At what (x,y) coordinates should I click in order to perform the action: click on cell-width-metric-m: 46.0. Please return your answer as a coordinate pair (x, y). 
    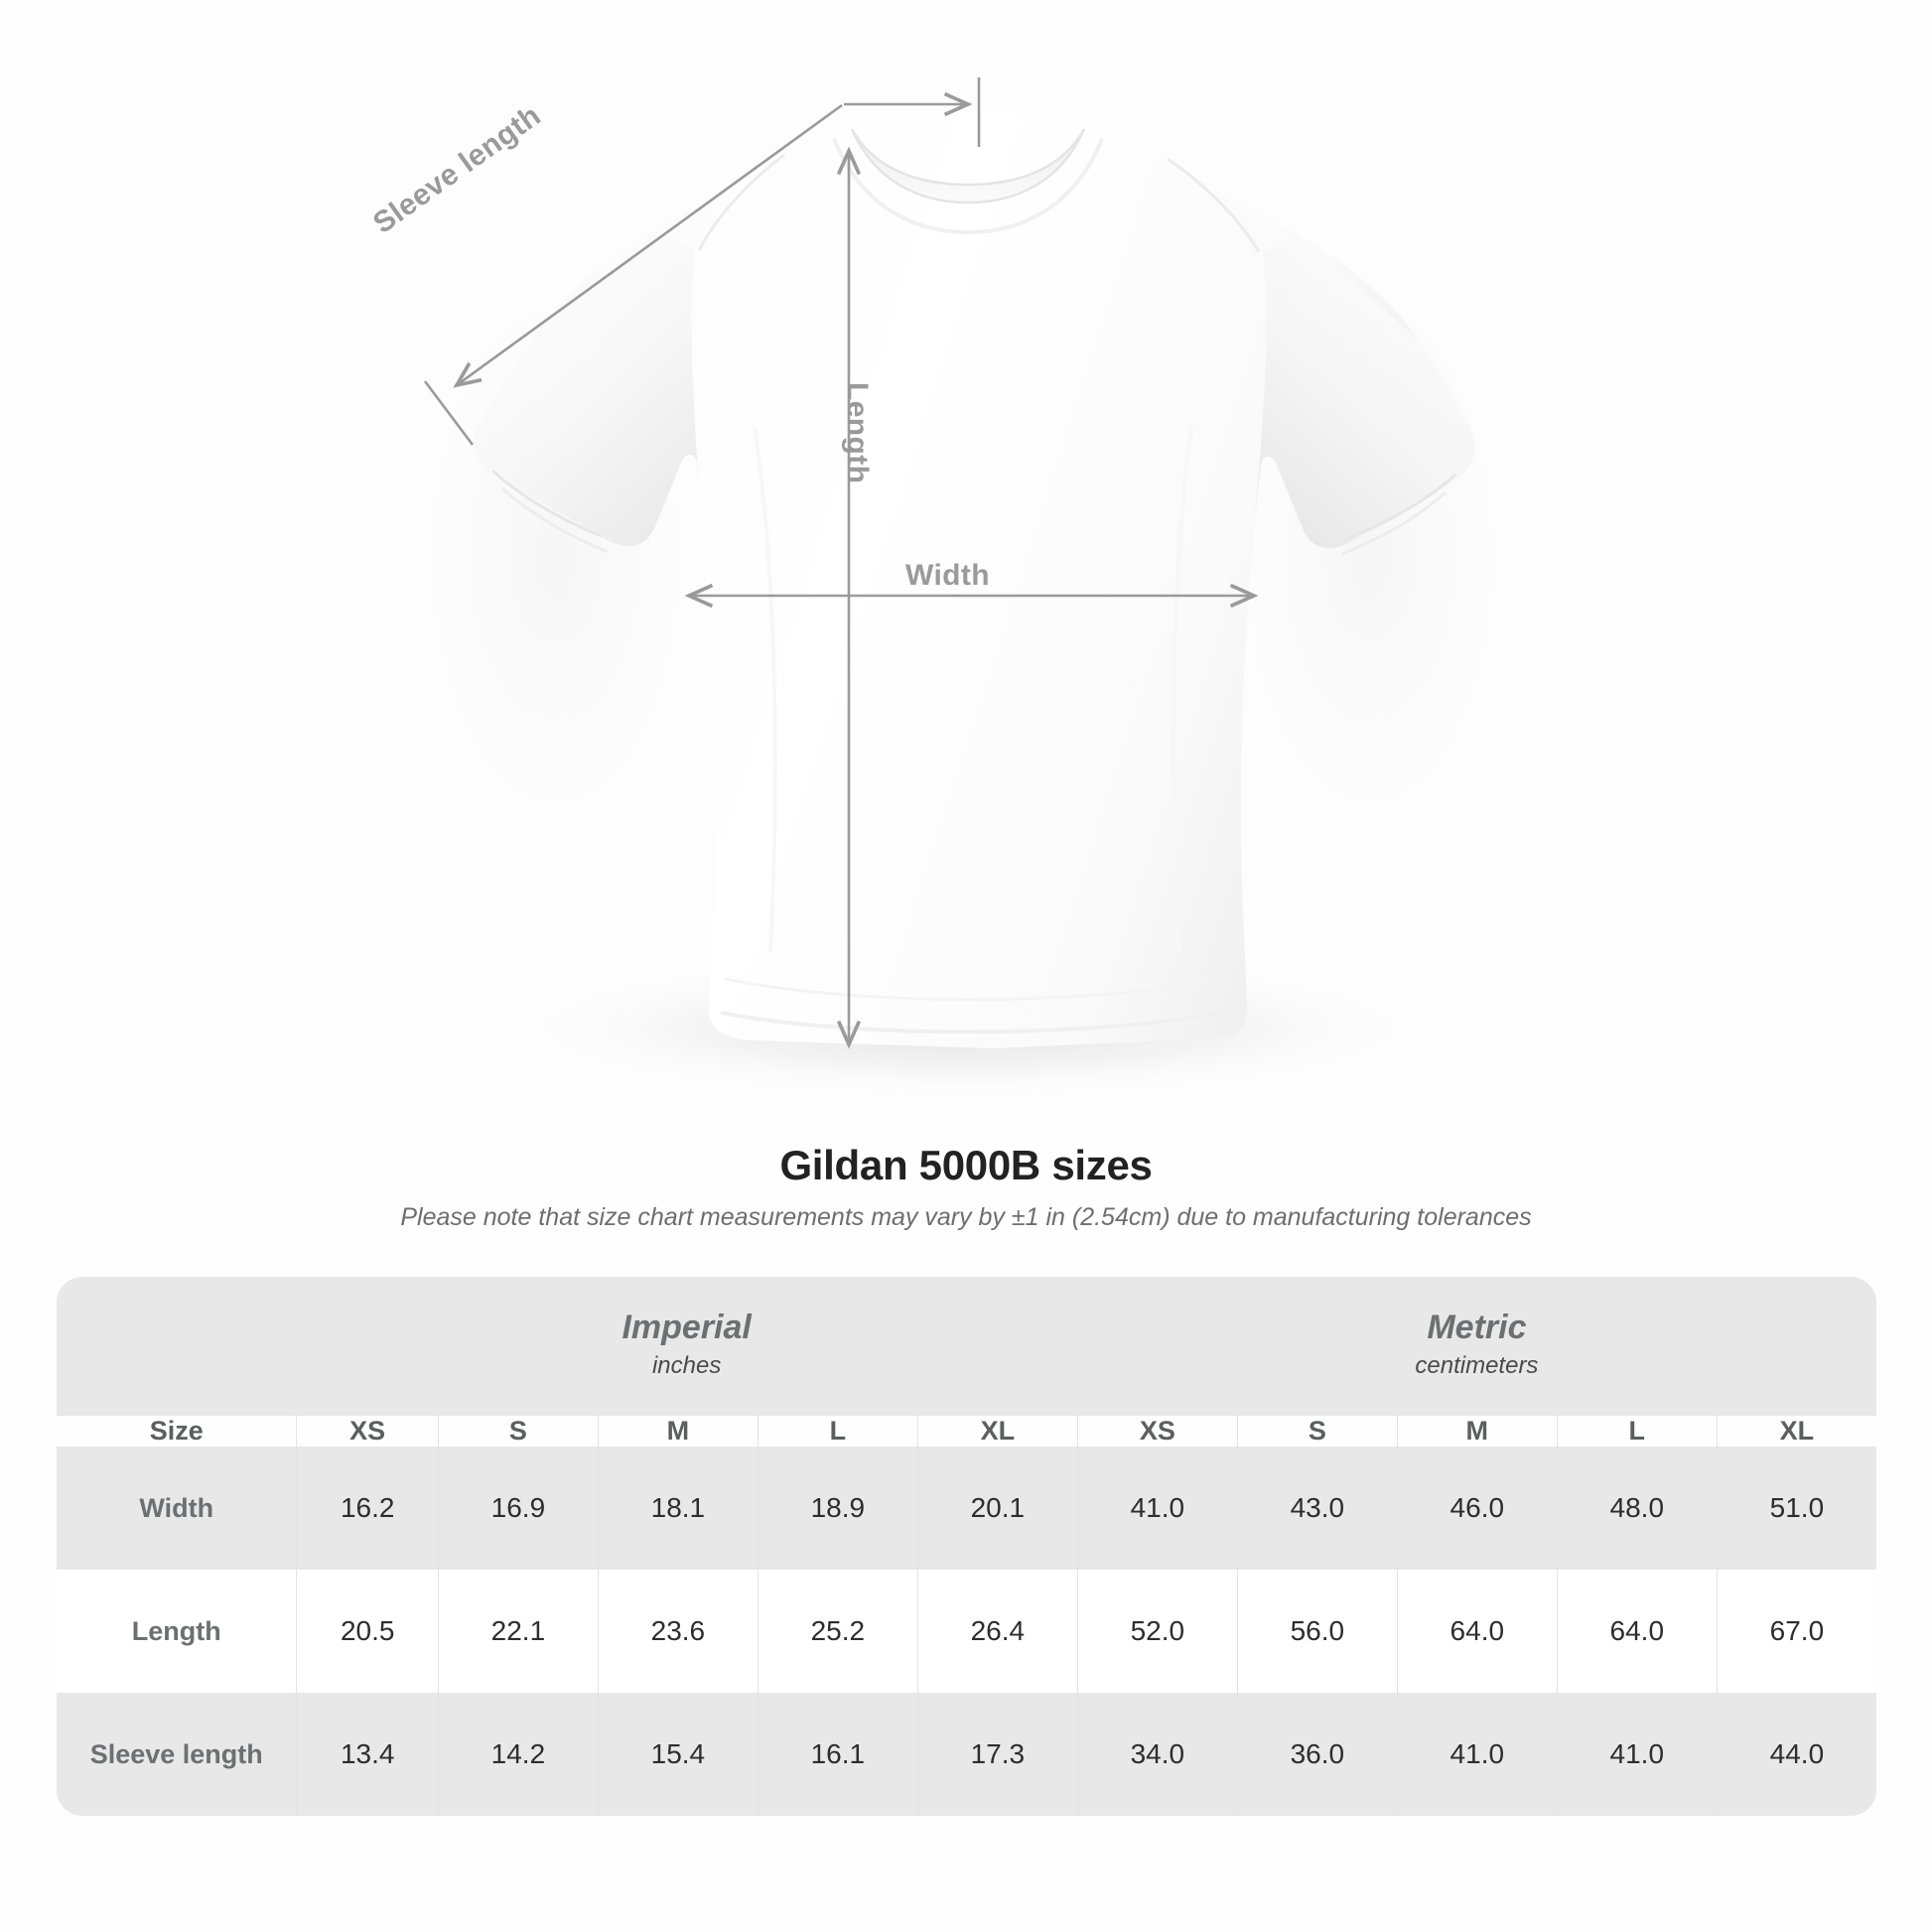
    Looking at the image, I should click on (1477, 1509).